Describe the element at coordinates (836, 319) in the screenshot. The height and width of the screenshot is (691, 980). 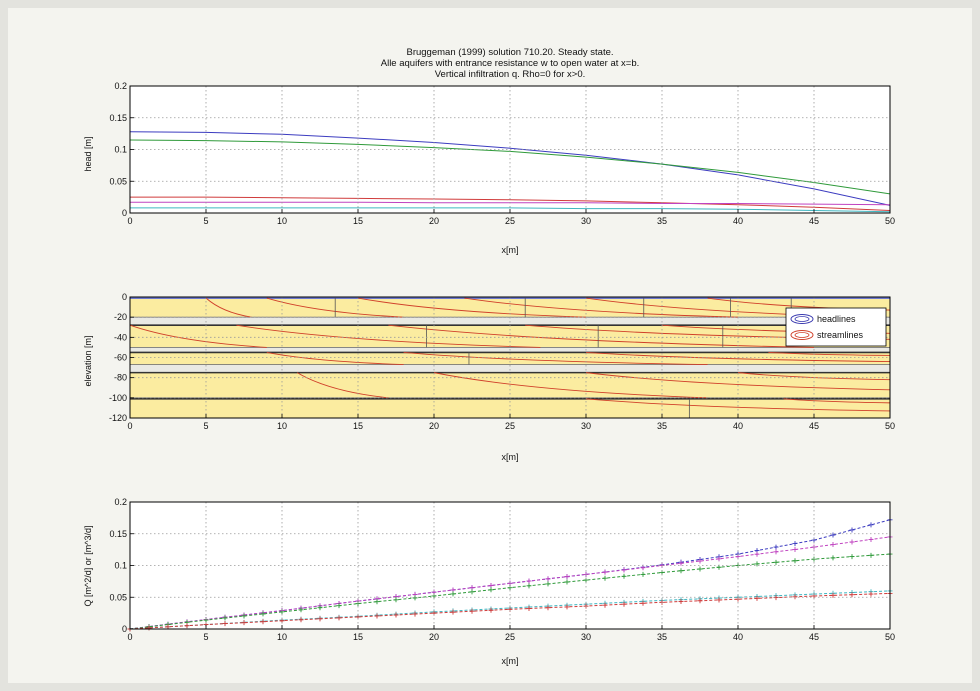
I see `legend-headlines-label: headlines` at that location.